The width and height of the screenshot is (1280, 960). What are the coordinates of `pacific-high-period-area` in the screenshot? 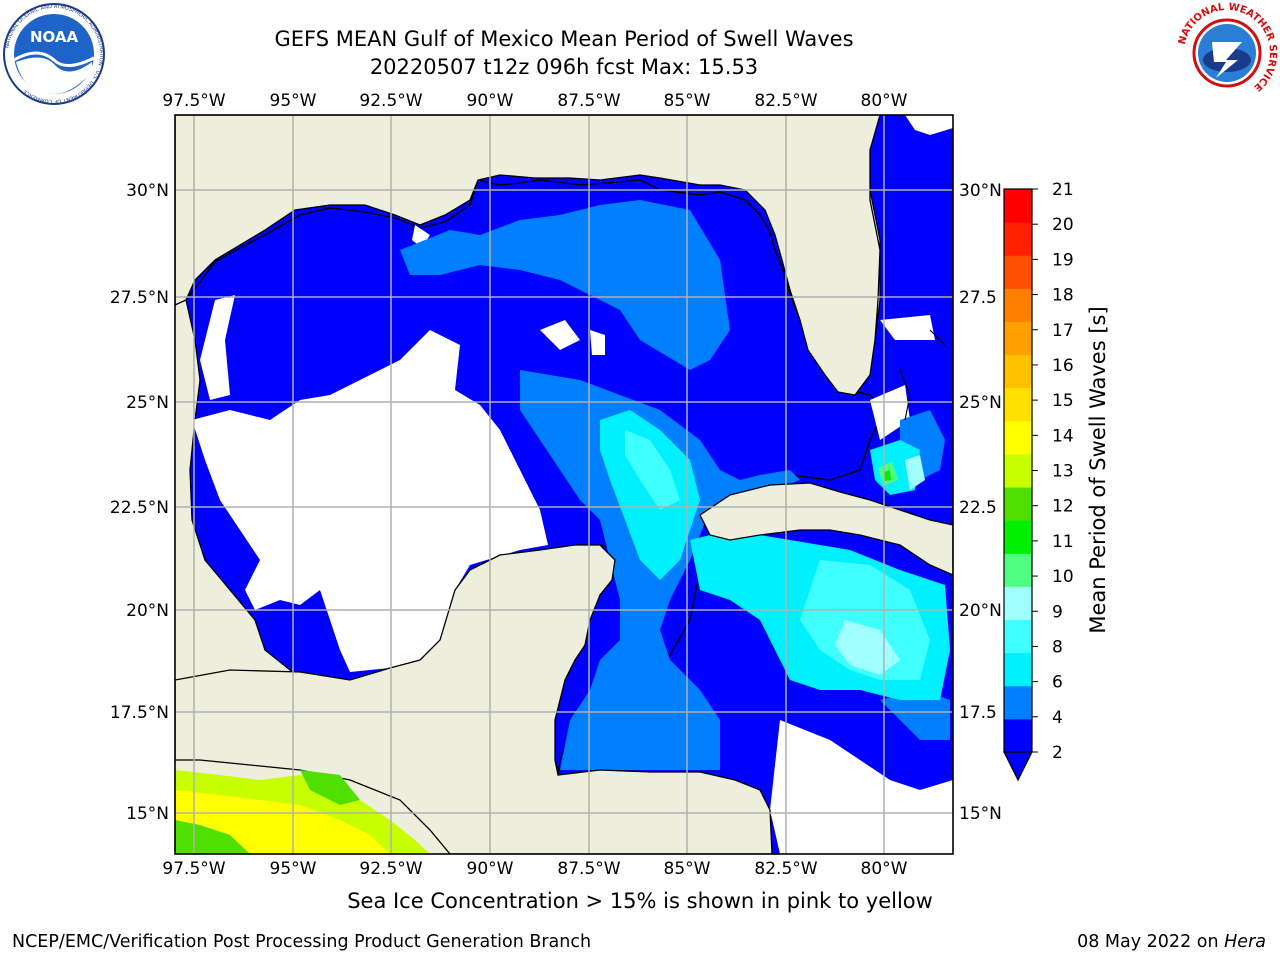 It's located at (302, 812).